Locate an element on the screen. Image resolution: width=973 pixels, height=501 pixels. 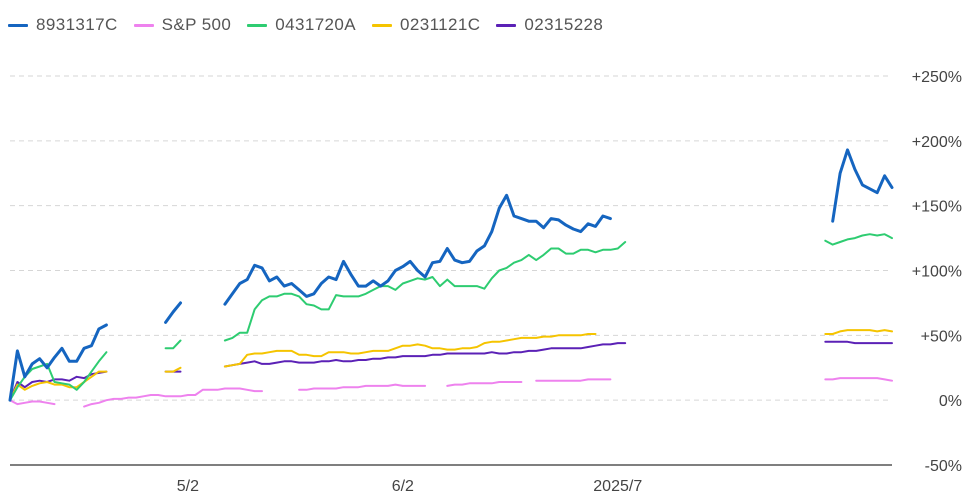
x-tick-label: 2025/7 is located at coordinates (617, 486).